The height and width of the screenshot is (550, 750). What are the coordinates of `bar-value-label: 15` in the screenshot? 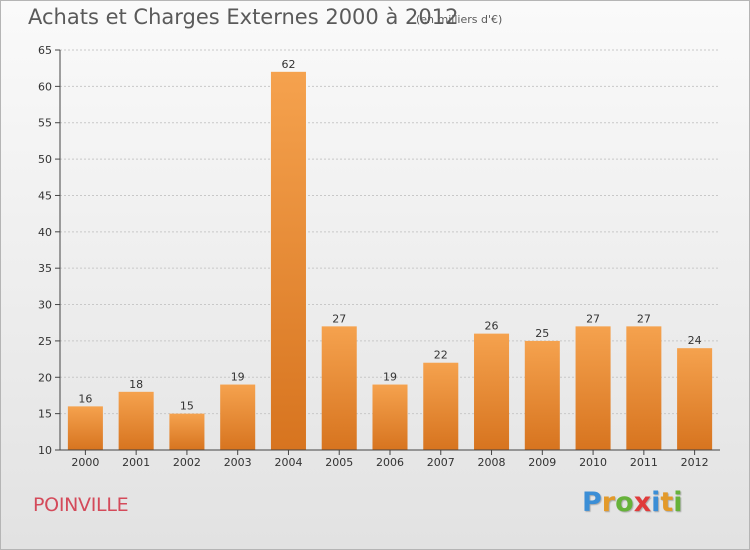 It's located at (187, 406).